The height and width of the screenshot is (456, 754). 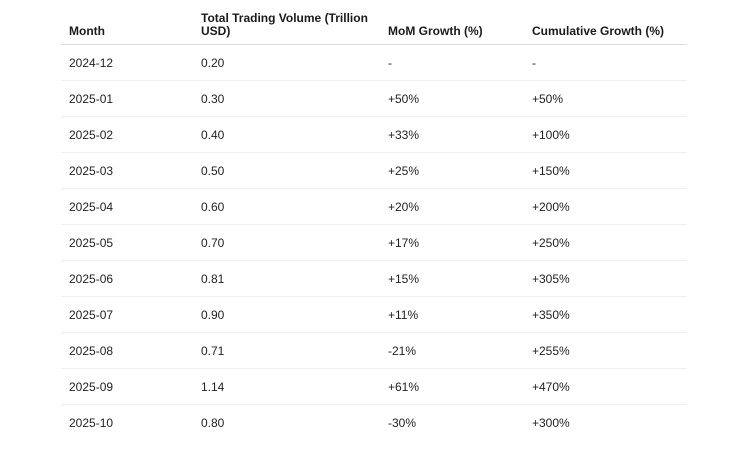 I want to click on cell-mom-growth: +50%, so click(x=452, y=98).